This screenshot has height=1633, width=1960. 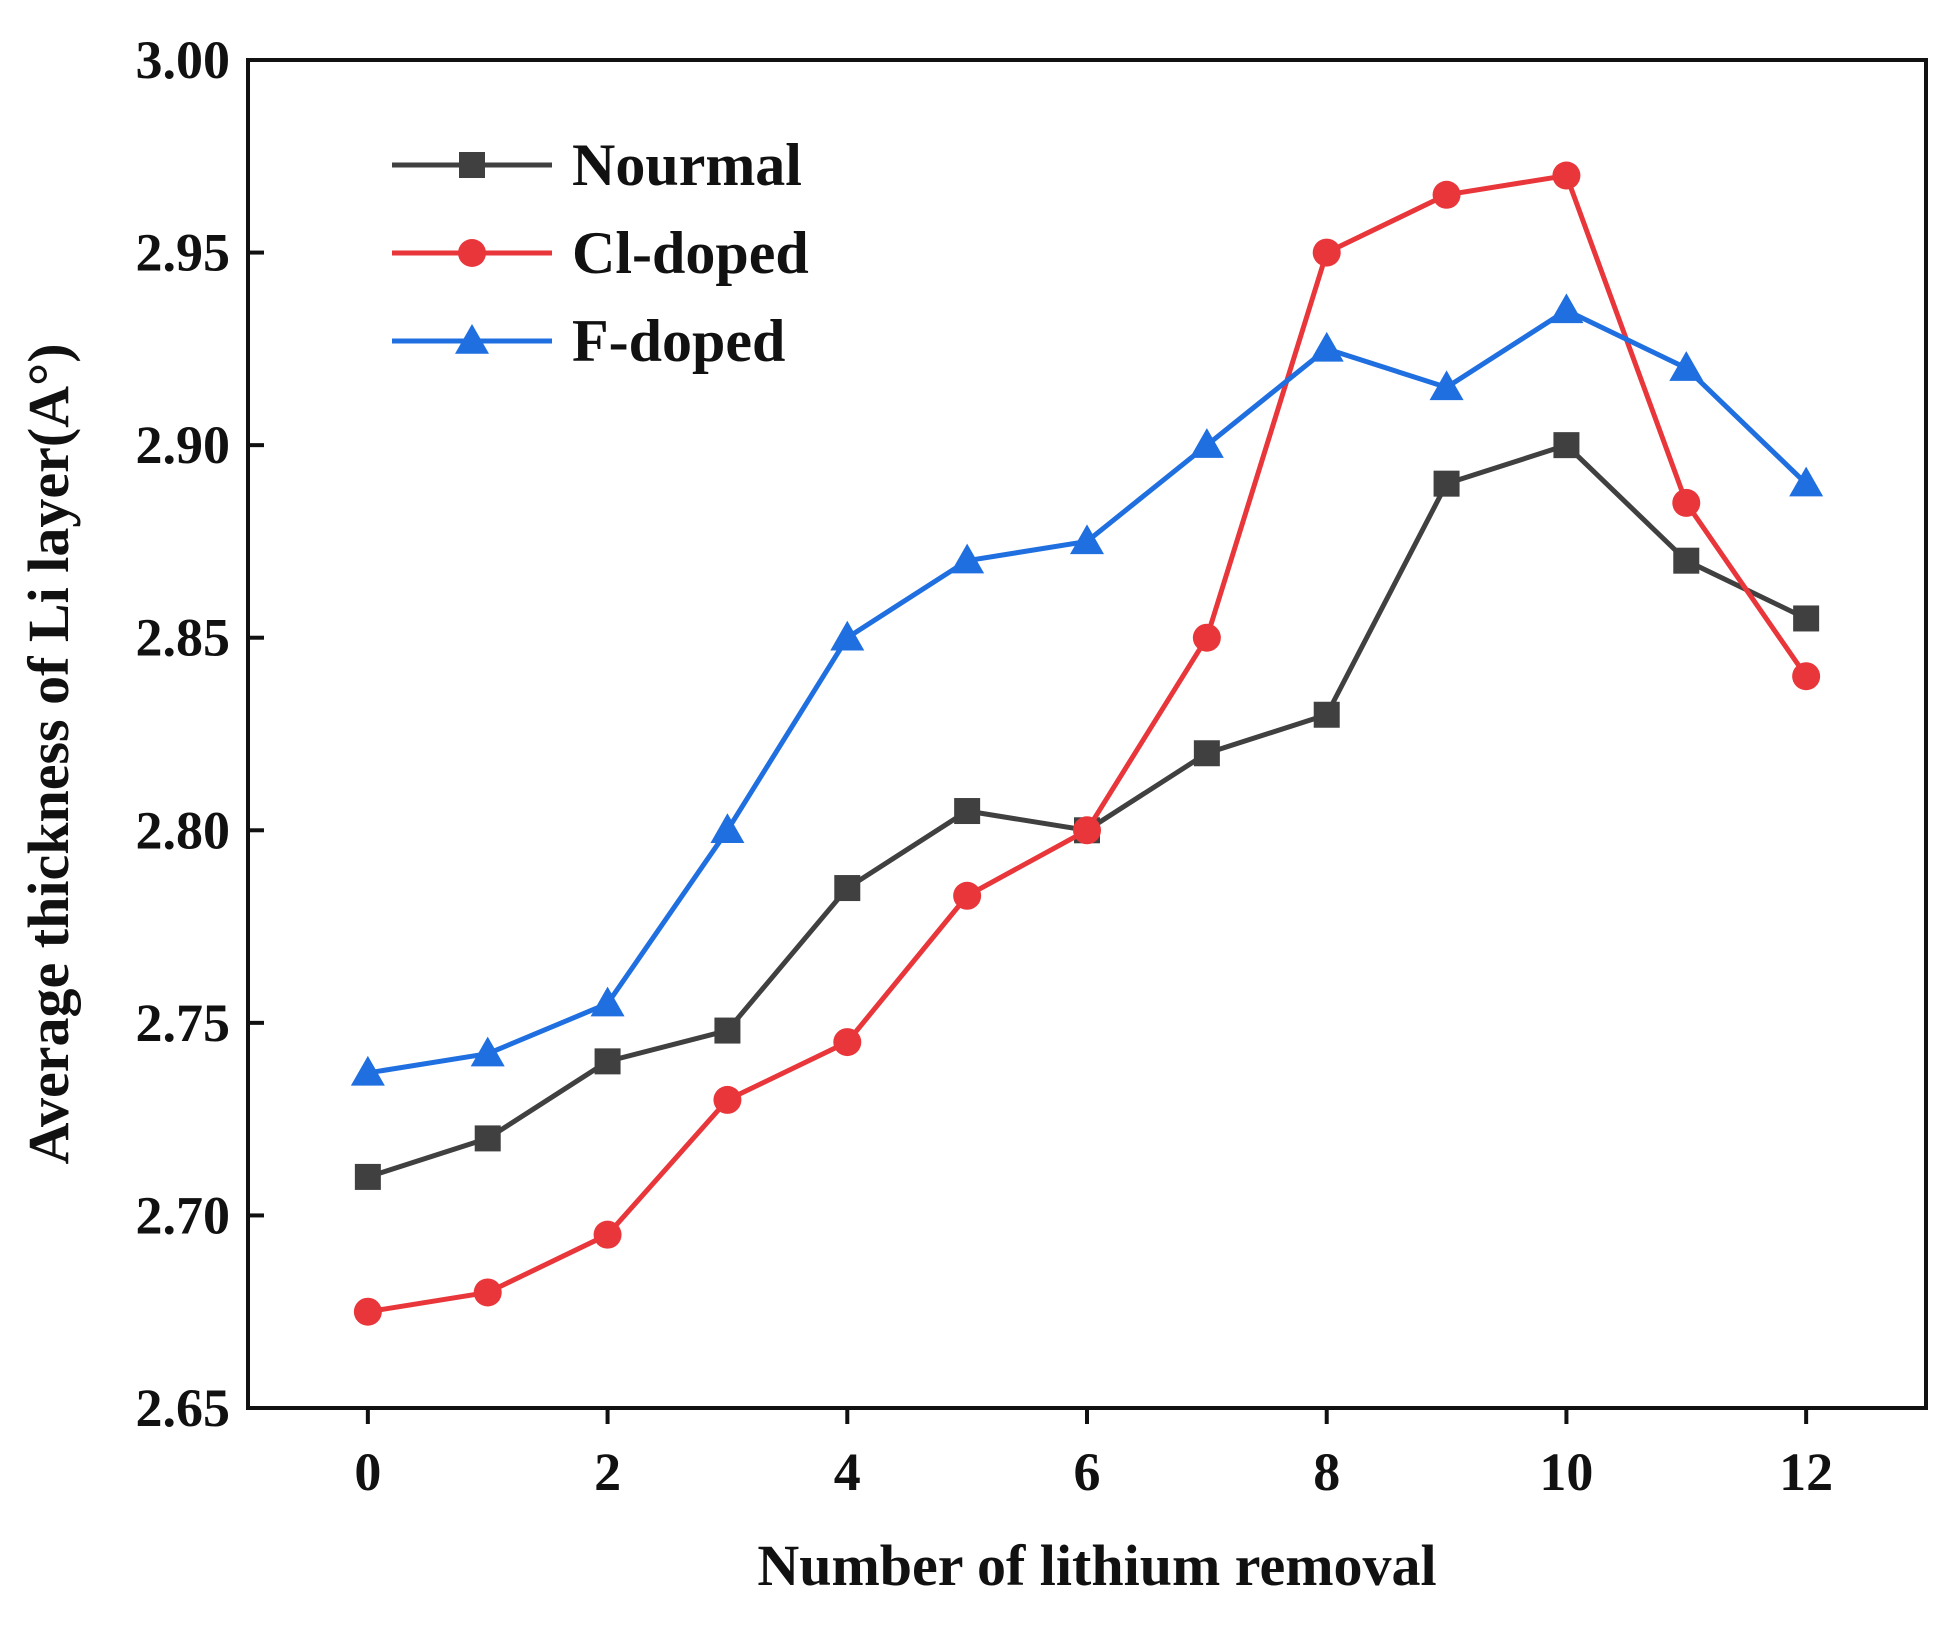 I want to click on legend: Nourmal Cl-doped F-doped, so click(x=600, y=253).